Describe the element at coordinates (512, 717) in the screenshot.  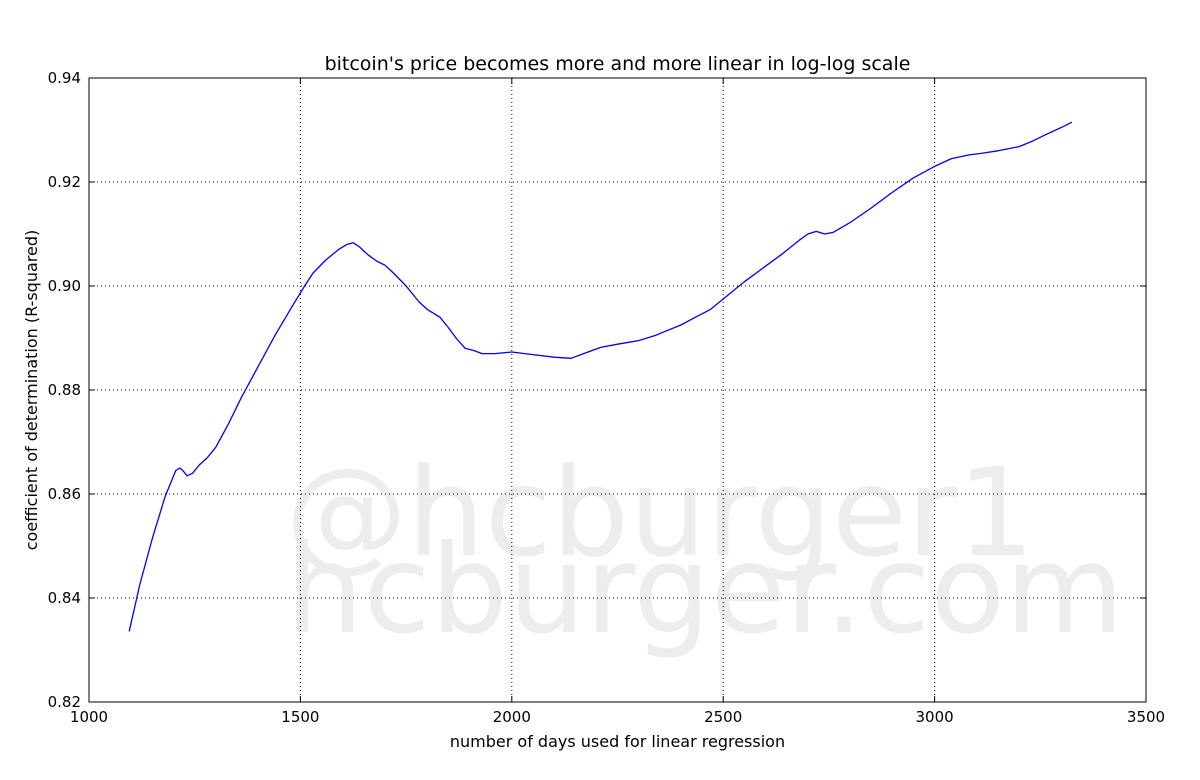
I see `x-tick-label: 2000` at that location.